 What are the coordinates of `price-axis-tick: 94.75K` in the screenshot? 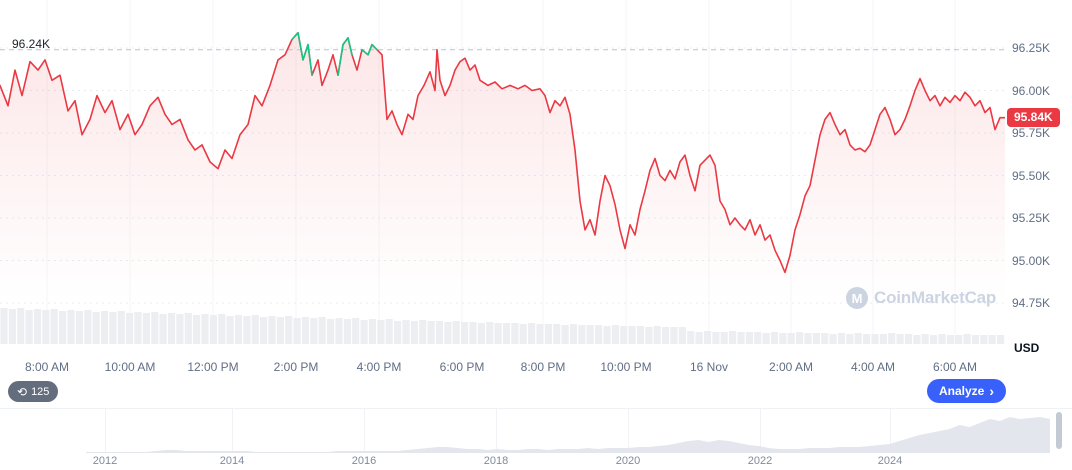 It's located at (1031, 303).